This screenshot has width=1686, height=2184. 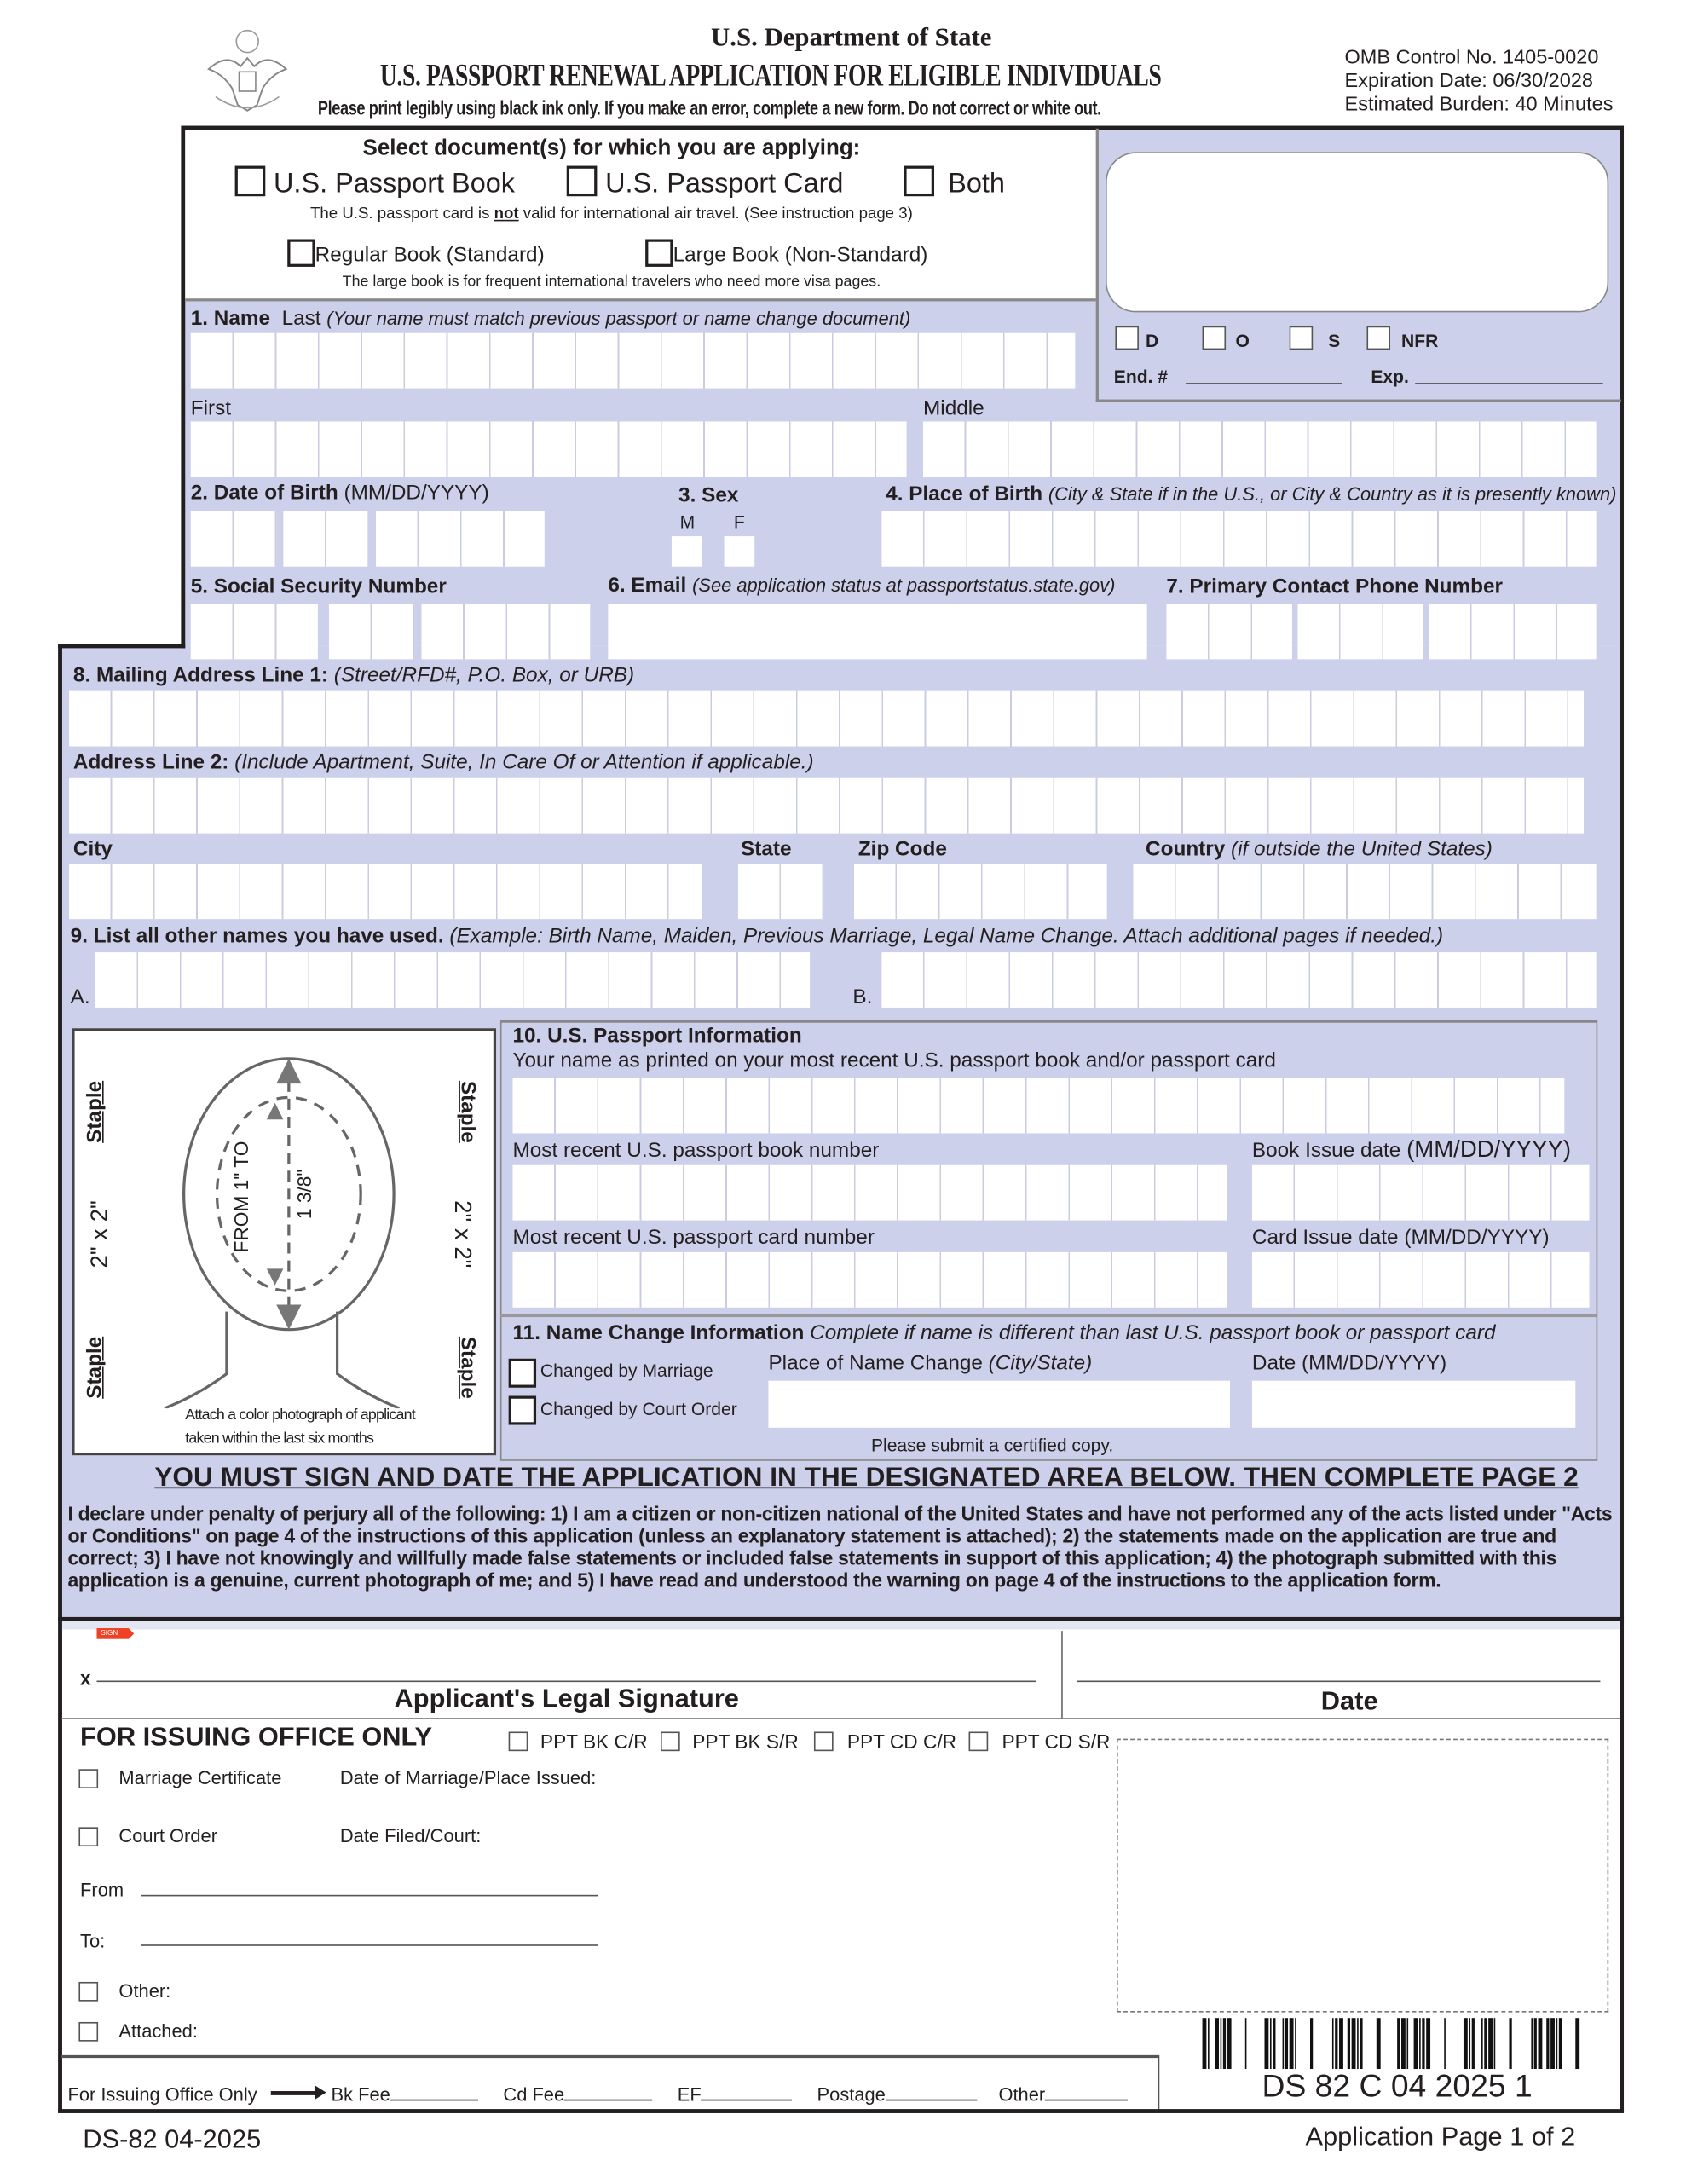 What do you see at coordinates (522, 1410) in the screenshot?
I see `changed-by-court-checkbox` at bounding box center [522, 1410].